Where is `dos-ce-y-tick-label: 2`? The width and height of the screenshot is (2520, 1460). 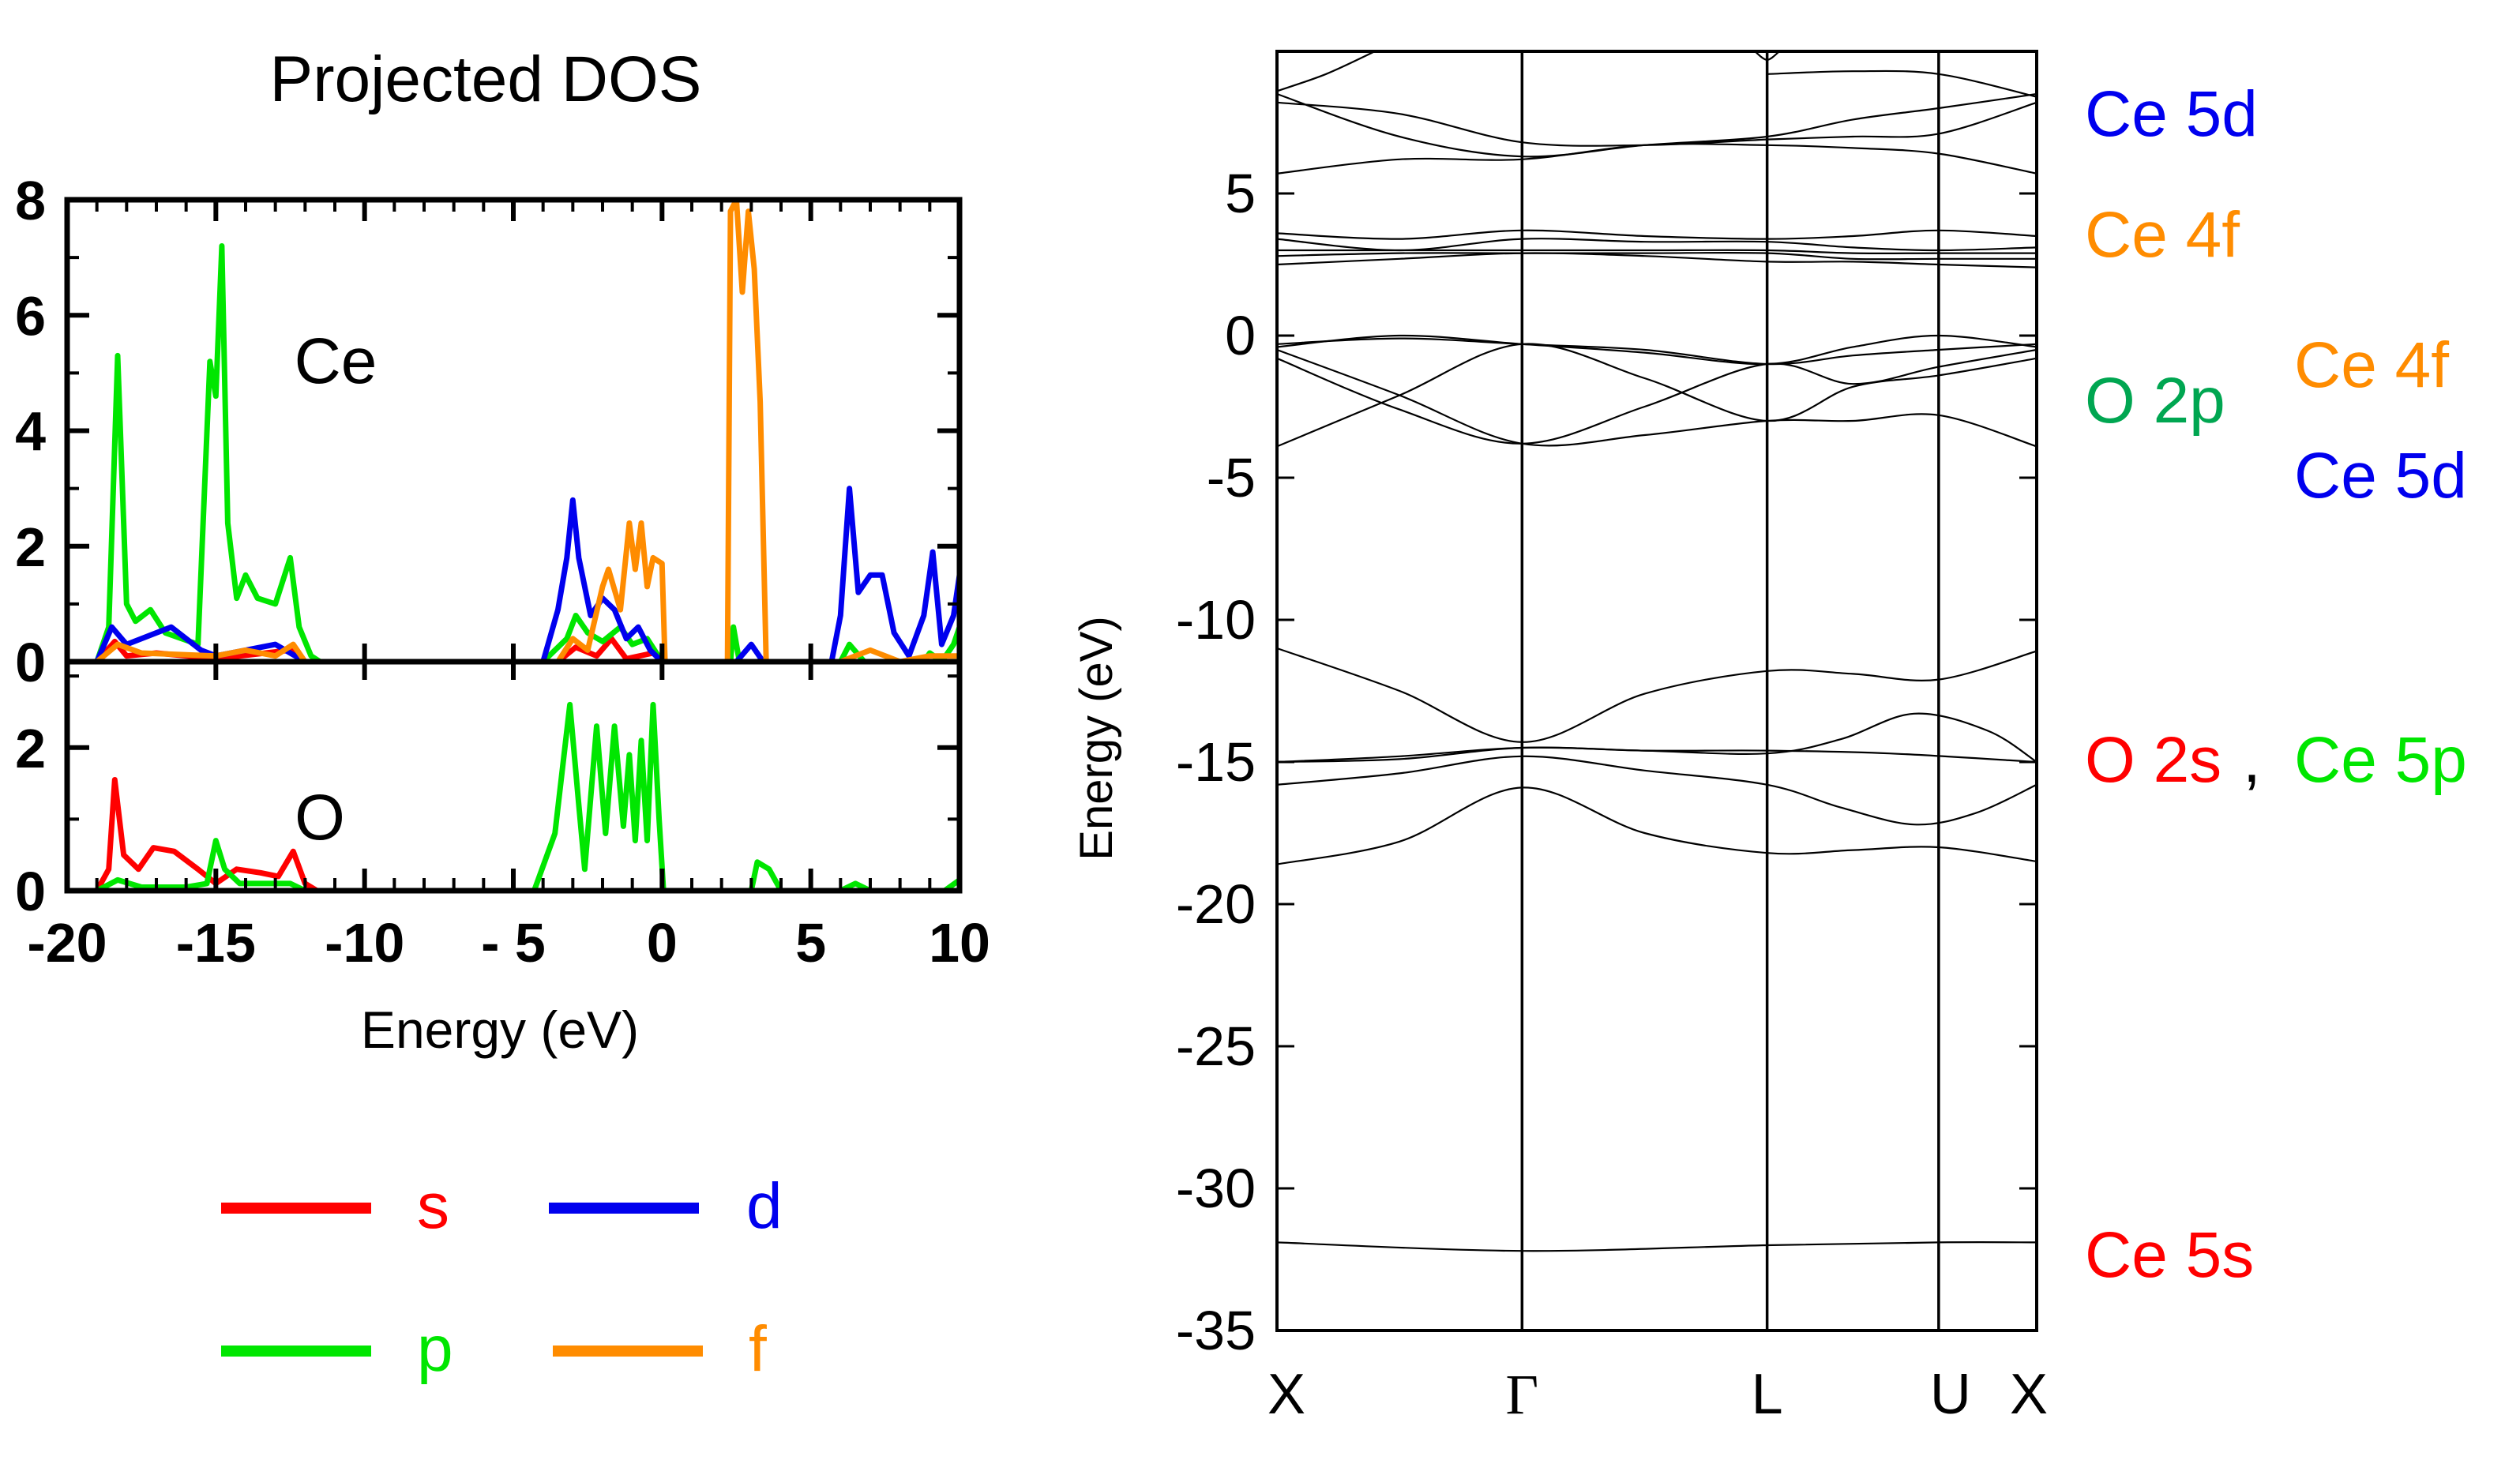 dos-ce-y-tick-label: 2 is located at coordinates (30, 547).